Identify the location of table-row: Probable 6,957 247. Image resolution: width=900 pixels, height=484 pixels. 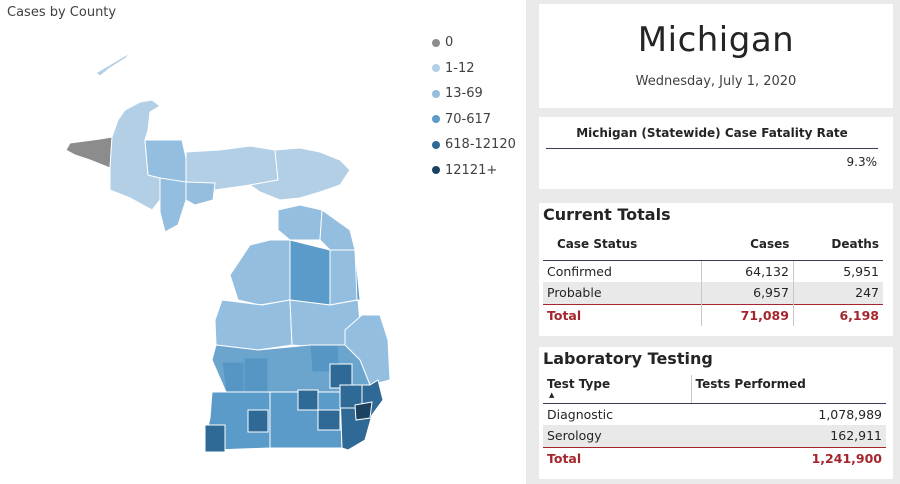
(713, 293).